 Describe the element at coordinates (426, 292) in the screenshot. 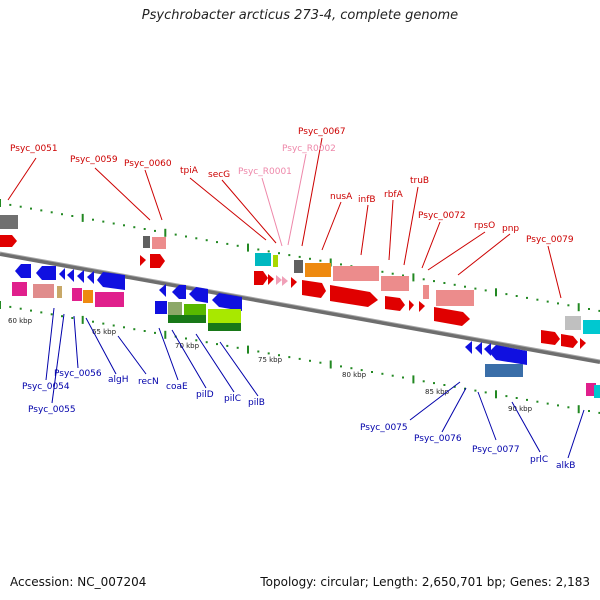

I see `gene-rpso` at that location.